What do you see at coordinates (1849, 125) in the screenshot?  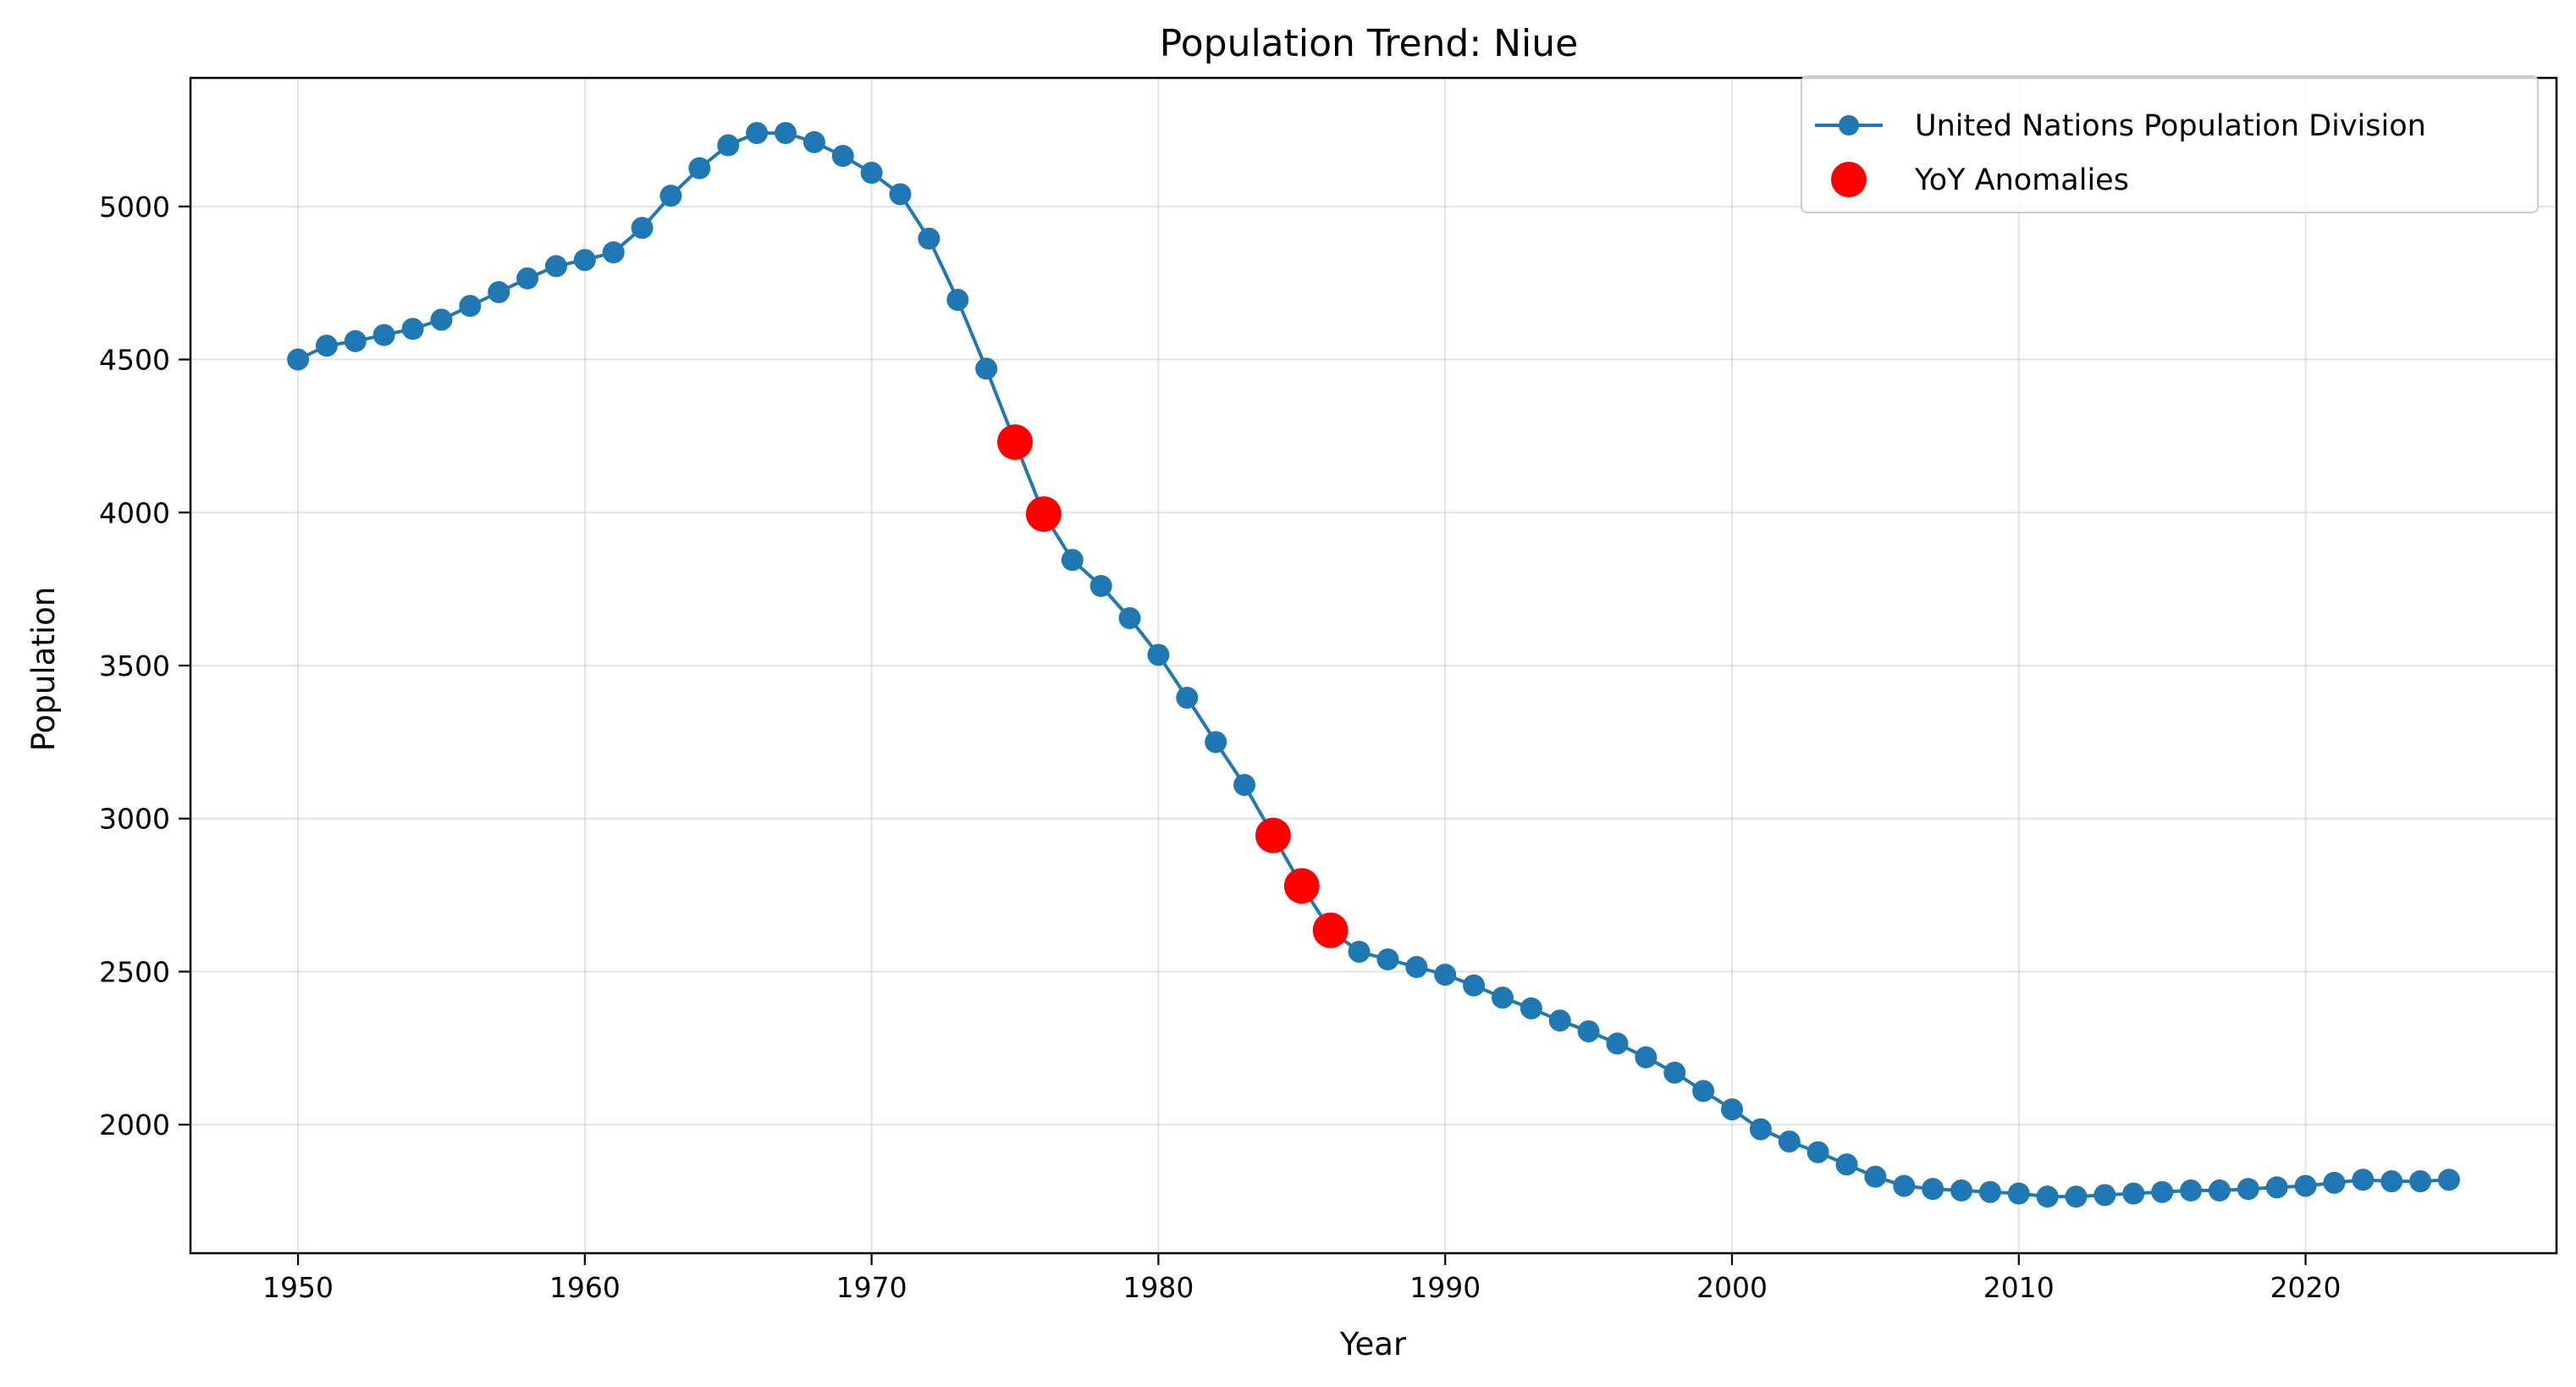 I see `legend-line-marker-icon` at bounding box center [1849, 125].